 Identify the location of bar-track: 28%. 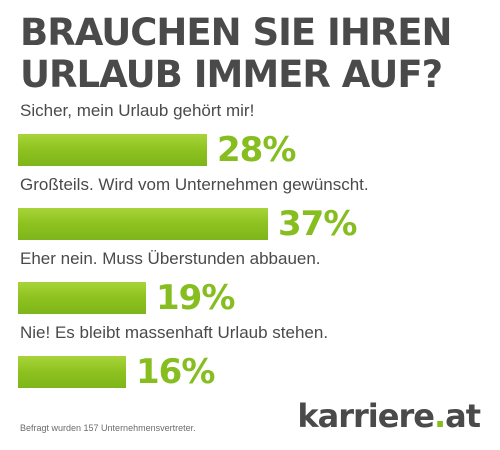
(248, 150).